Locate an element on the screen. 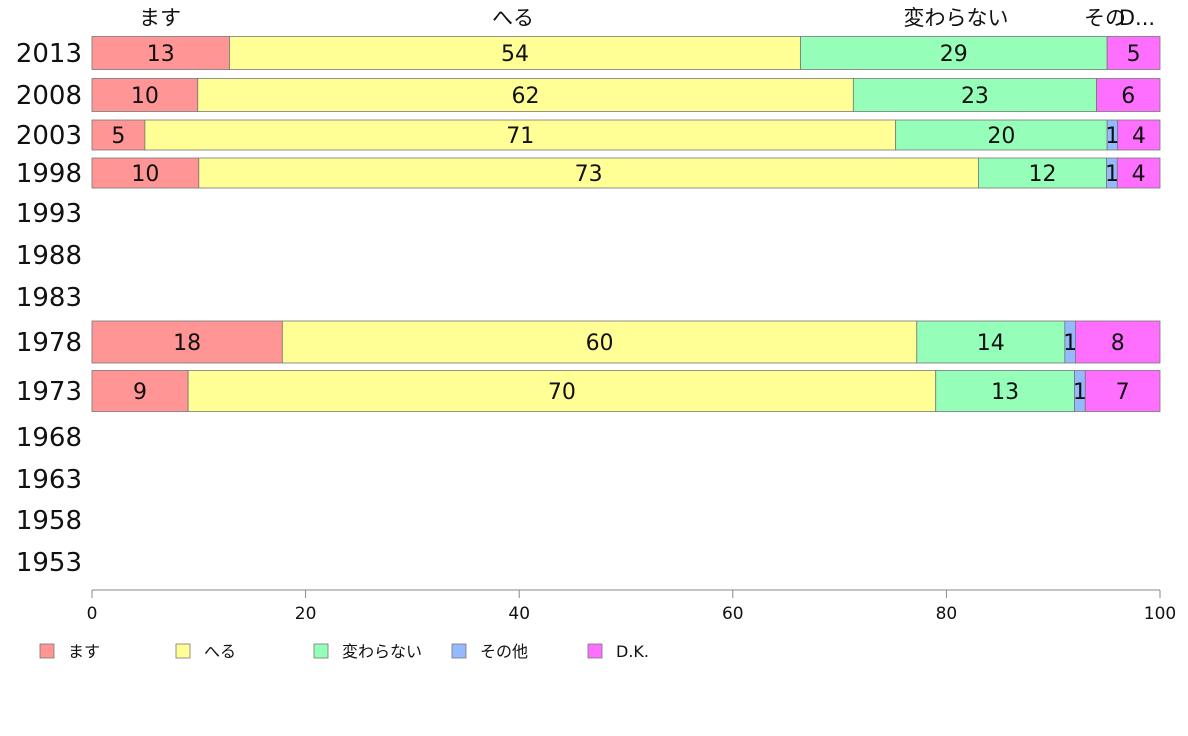 This screenshot has width=1188, height=736. value-label-1978-D.K.: 8 is located at coordinates (1118, 343).